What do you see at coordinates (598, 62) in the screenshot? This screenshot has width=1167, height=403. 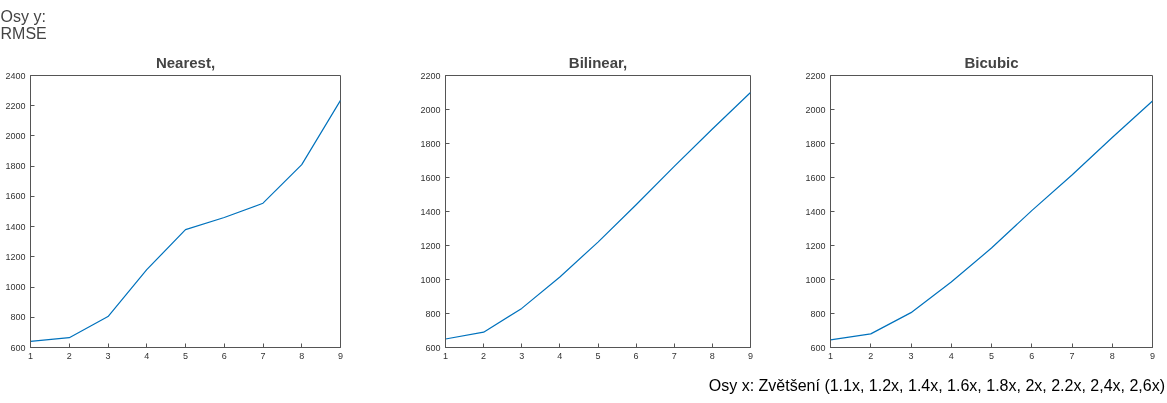 I see `chart-title: Bilinear,` at bounding box center [598, 62].